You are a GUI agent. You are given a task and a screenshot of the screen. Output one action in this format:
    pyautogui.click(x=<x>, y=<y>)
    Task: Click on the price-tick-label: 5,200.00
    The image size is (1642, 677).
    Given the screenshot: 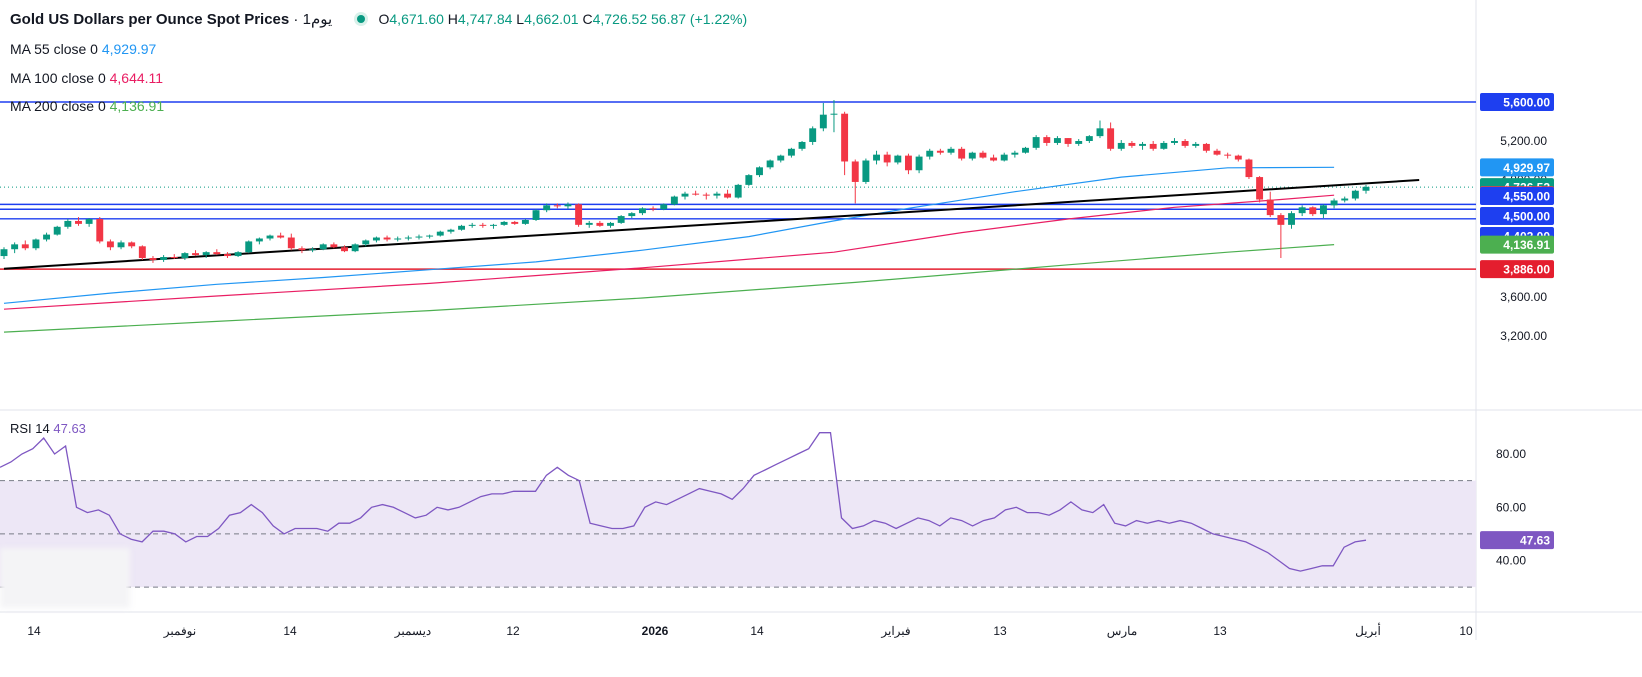 What is the action you would take?
    pyautogui.click(x=1523, y=141)
    